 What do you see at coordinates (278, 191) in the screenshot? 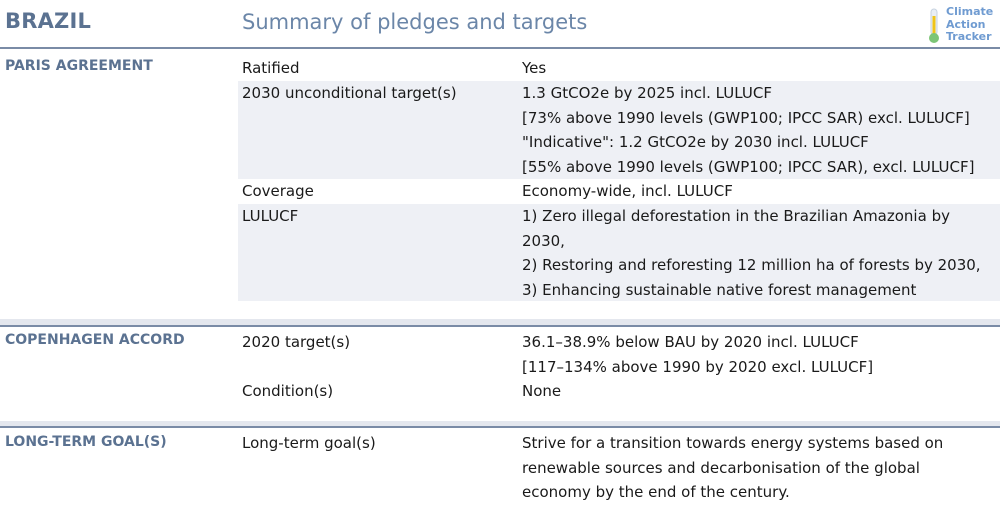
I see `row-label: Coverage` at bounding box center [278, 191].